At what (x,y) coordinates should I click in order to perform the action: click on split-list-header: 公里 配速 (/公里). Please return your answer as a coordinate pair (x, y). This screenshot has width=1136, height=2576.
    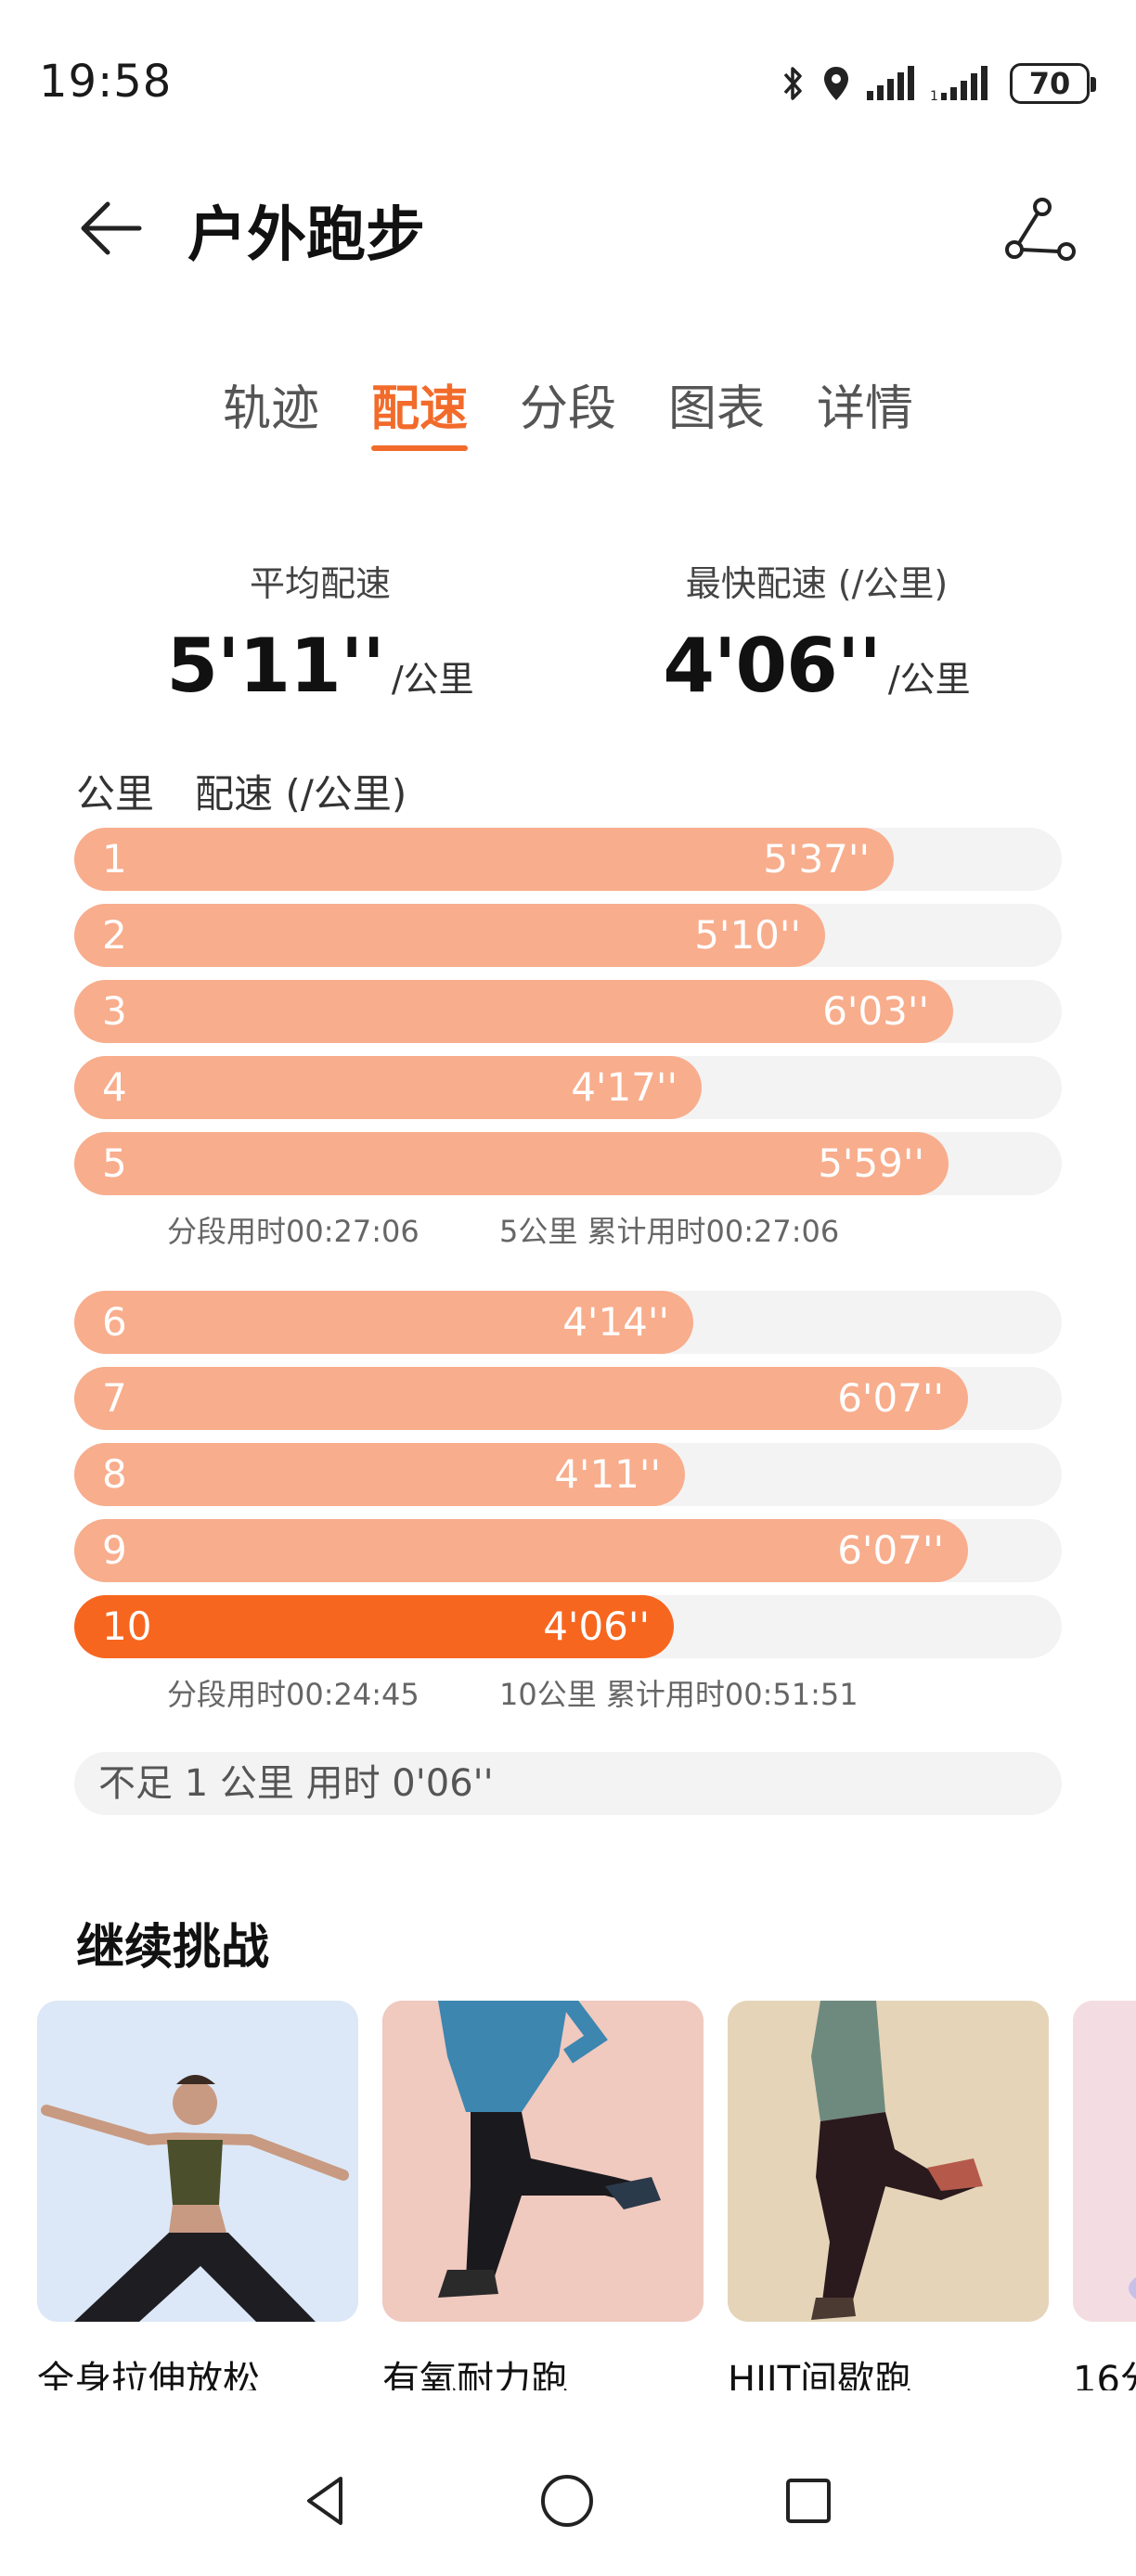
    Looking at the image, I should click on (241, 791).